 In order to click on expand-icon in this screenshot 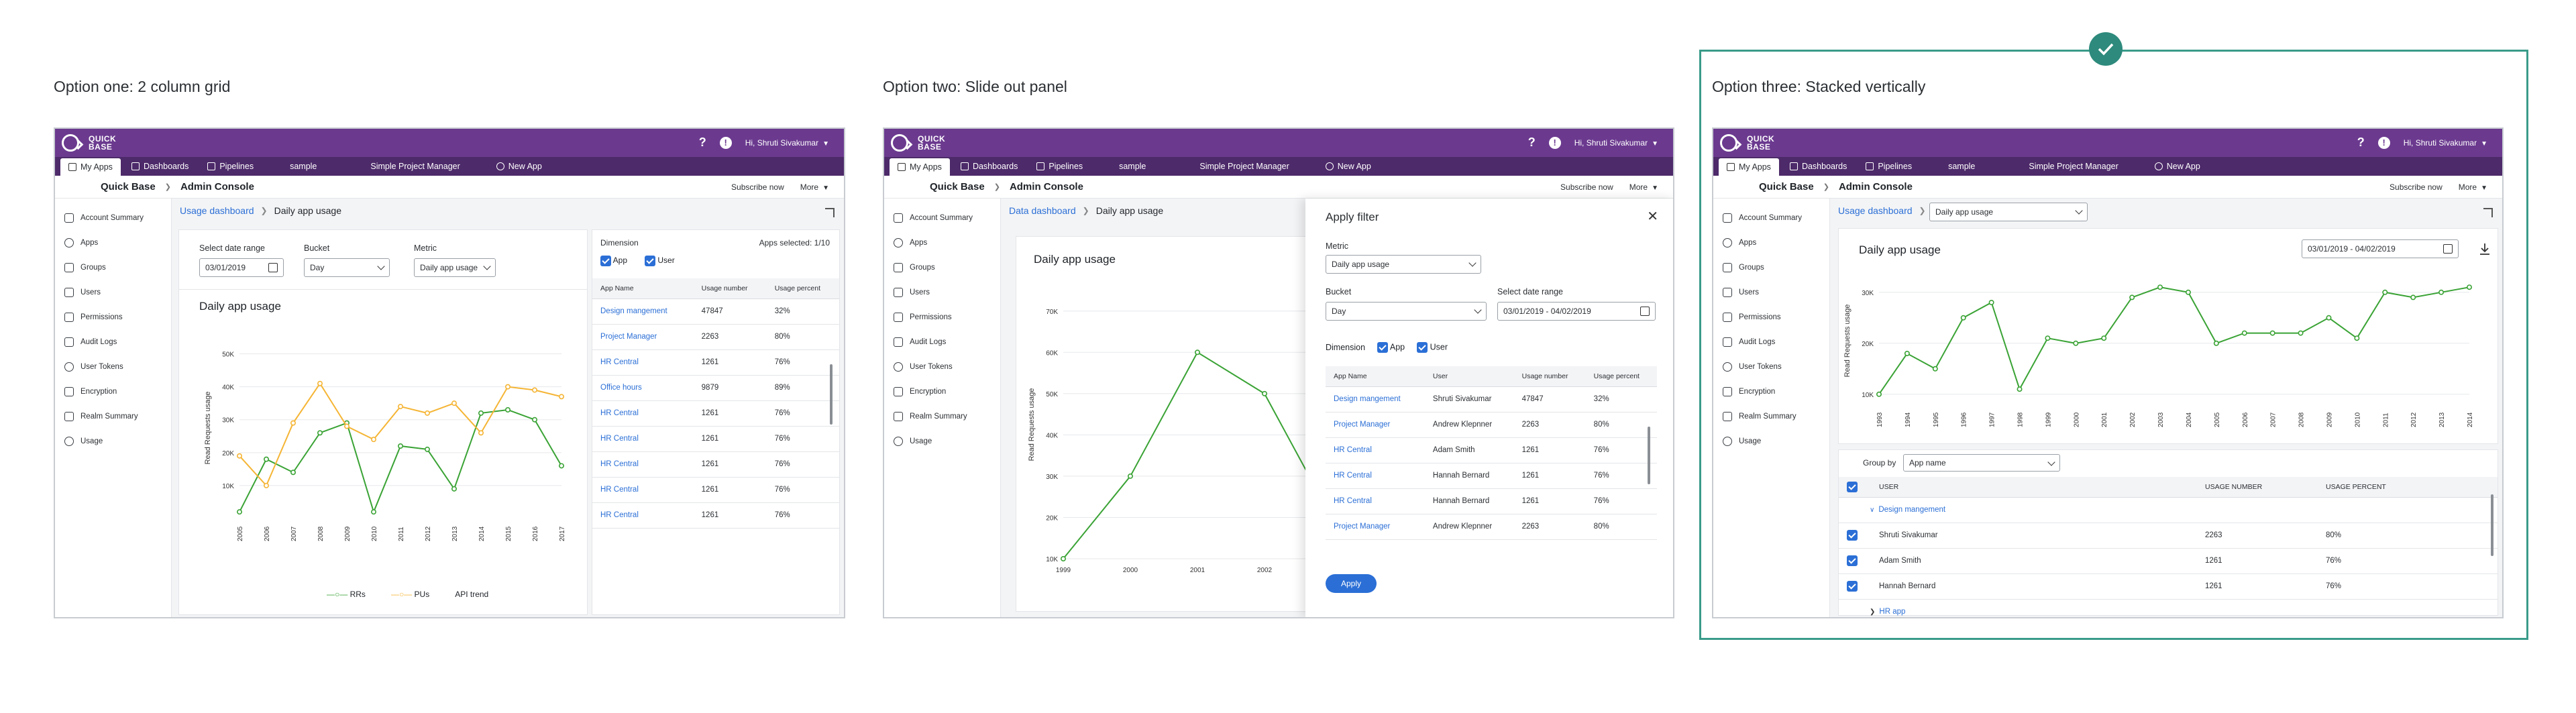, I will do `click(2488, 212)`.